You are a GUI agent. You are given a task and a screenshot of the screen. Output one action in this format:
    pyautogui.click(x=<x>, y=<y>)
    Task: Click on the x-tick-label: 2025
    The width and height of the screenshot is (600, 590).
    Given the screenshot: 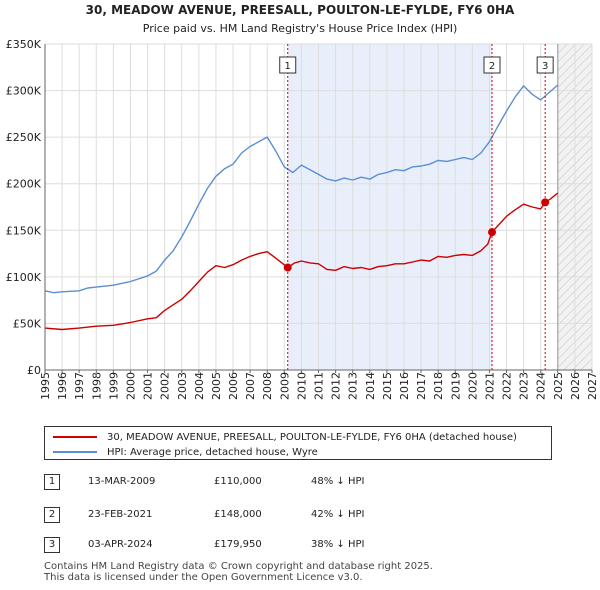 What is the action you would take?
    pyautogui.click(x=558, y=386)
    